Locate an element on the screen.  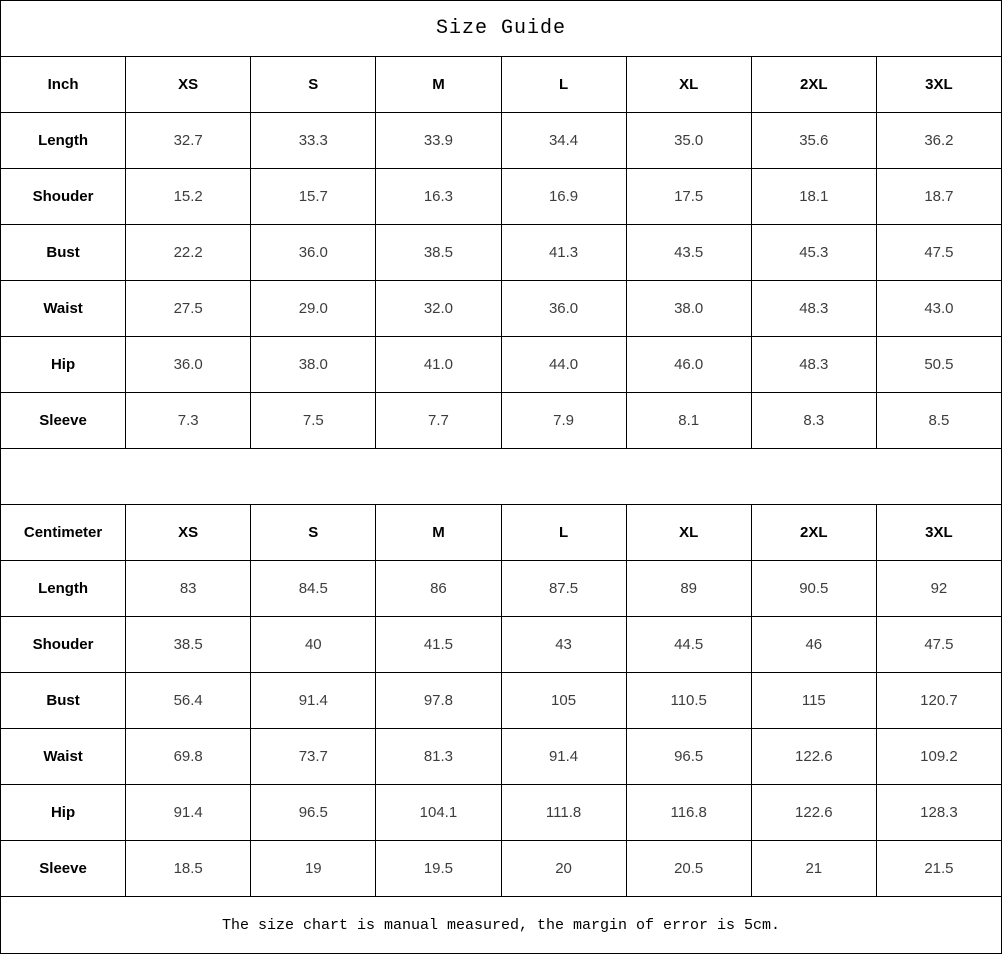
value-cell: 89 is located at coordinates (688, 588).